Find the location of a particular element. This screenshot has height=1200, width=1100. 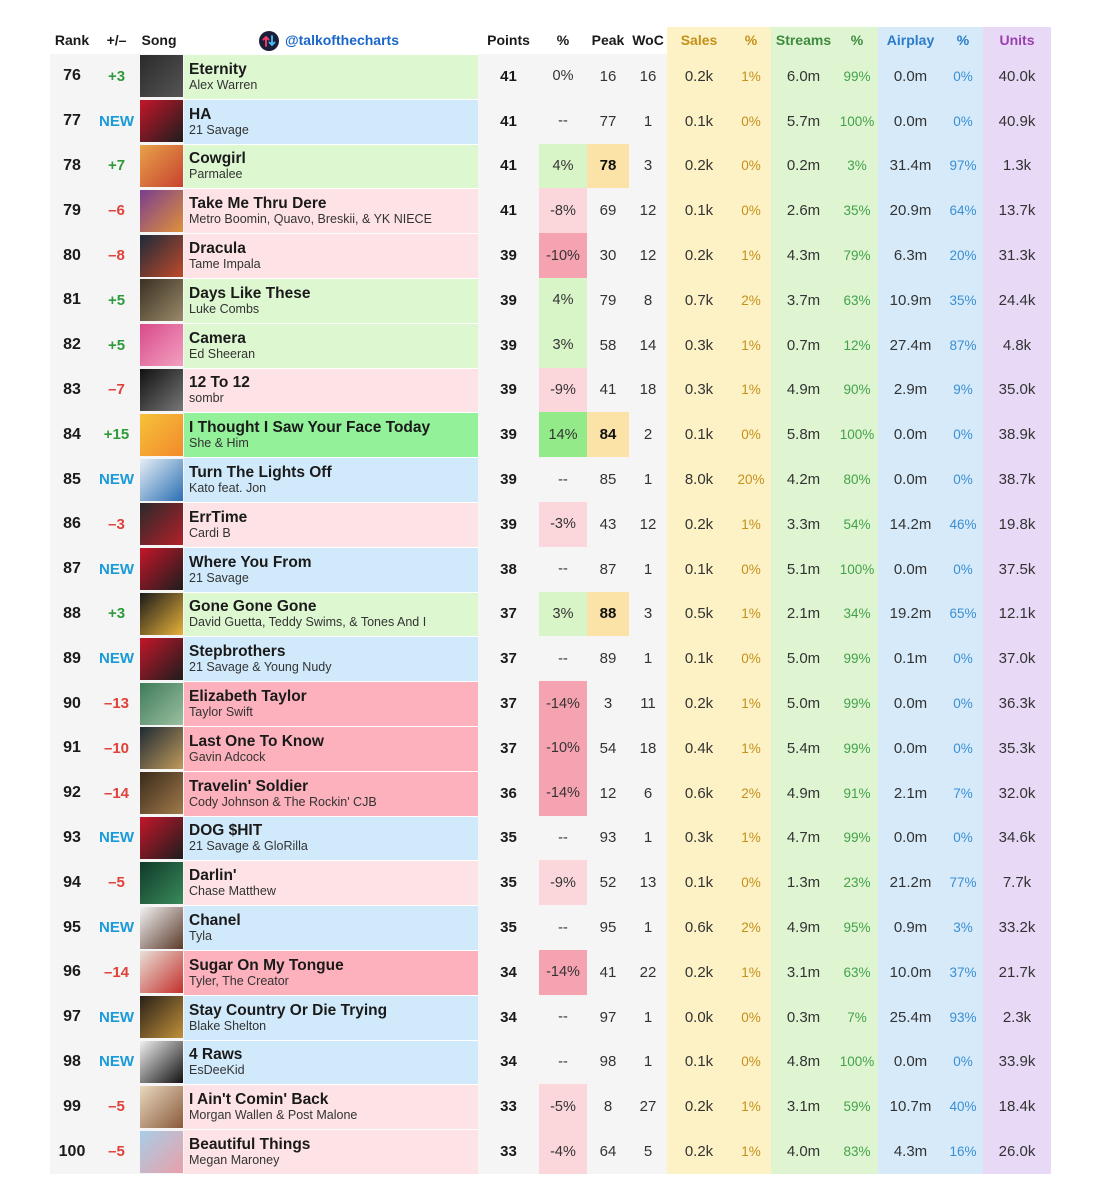

rank-cell: 84 is located at coordinates (72, 435).